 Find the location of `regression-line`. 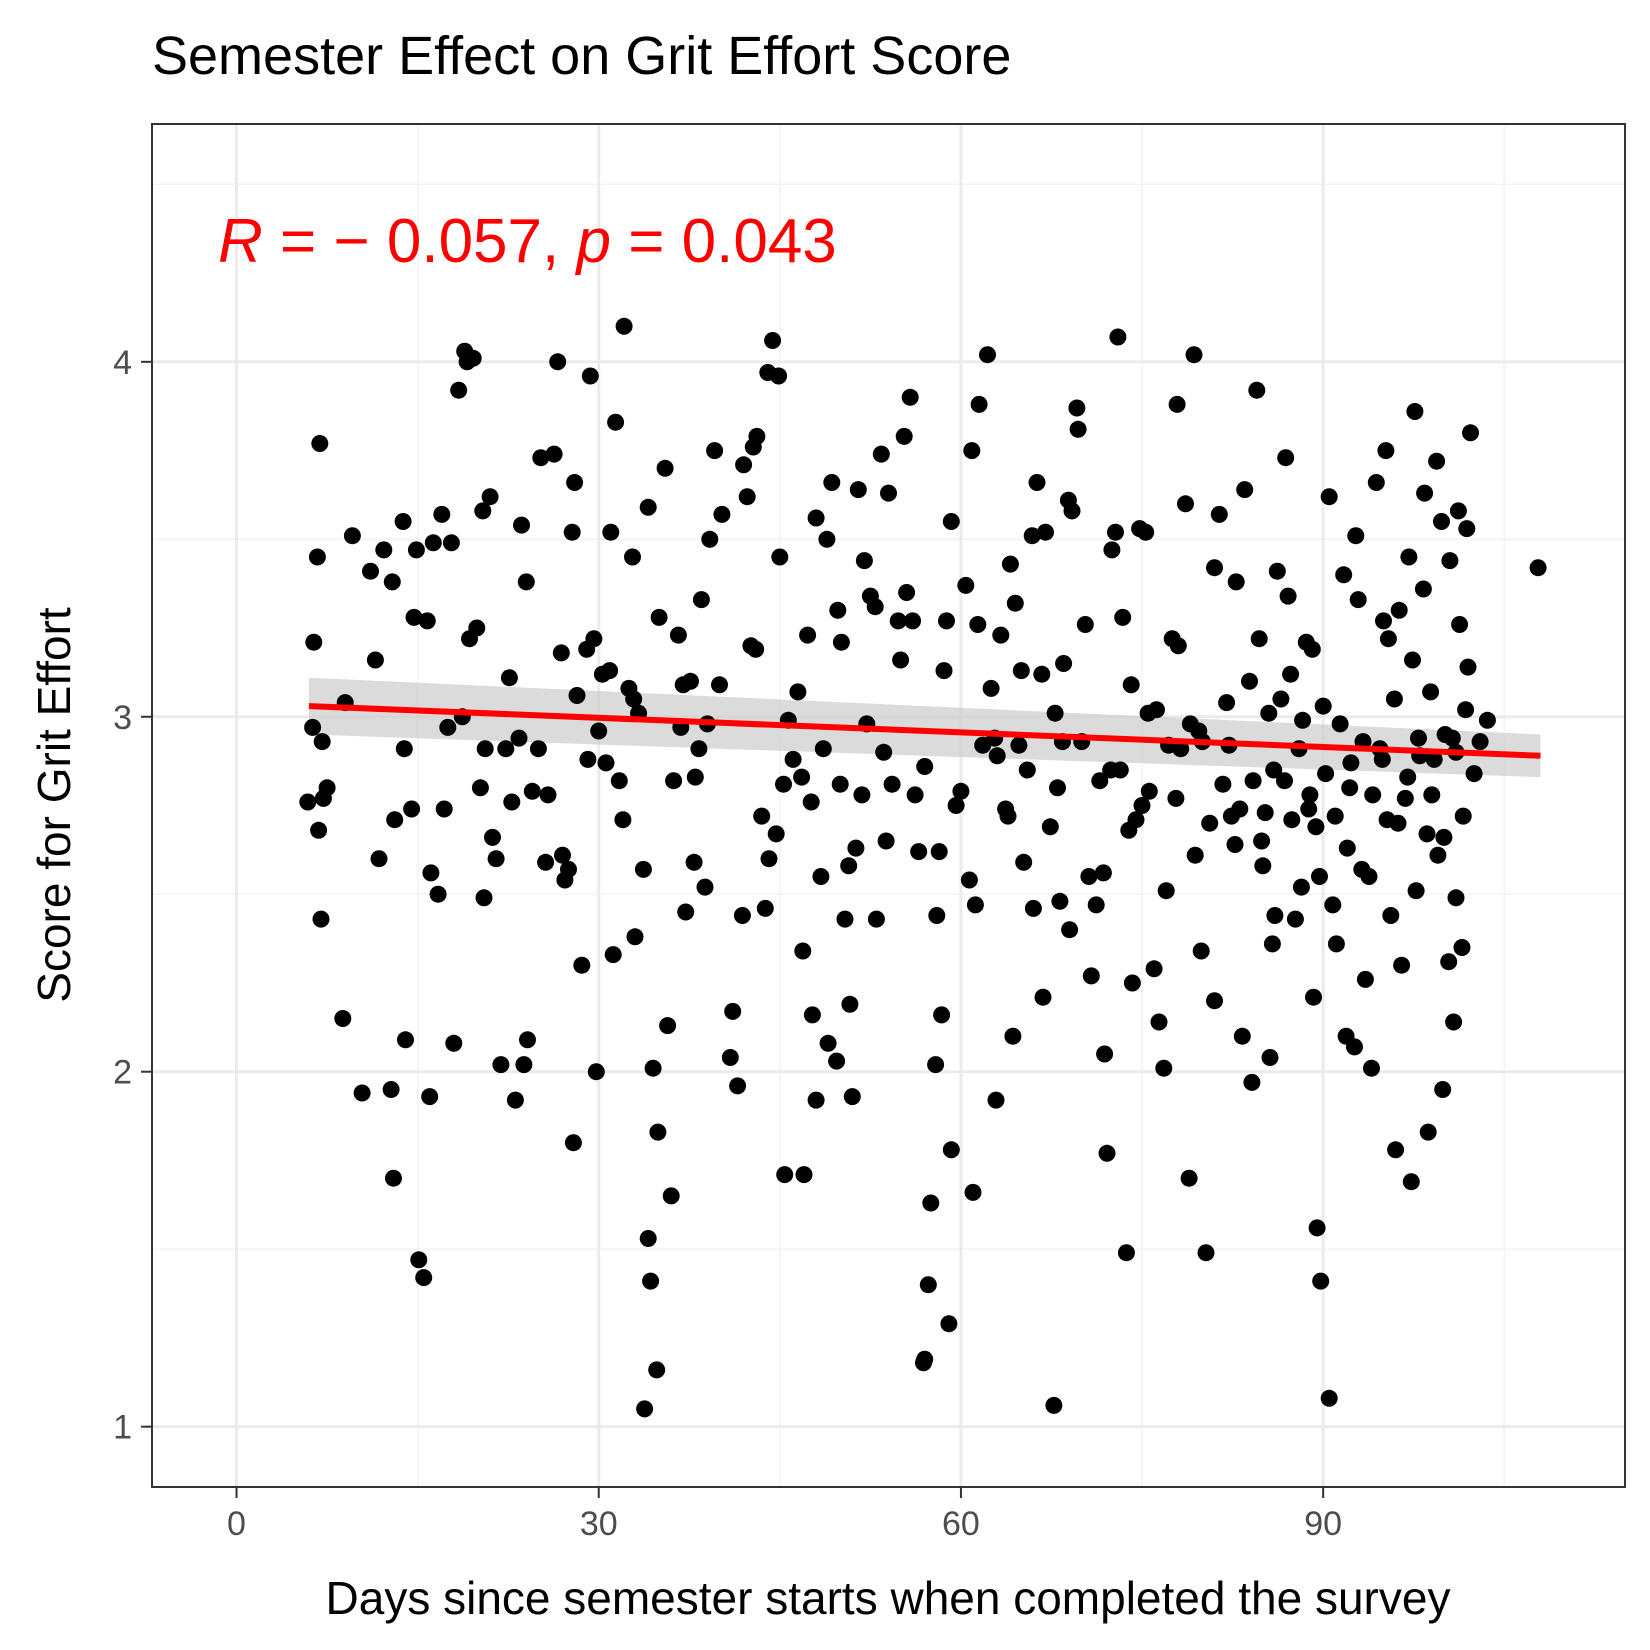

regression-line is located at coordinates (924, 731).